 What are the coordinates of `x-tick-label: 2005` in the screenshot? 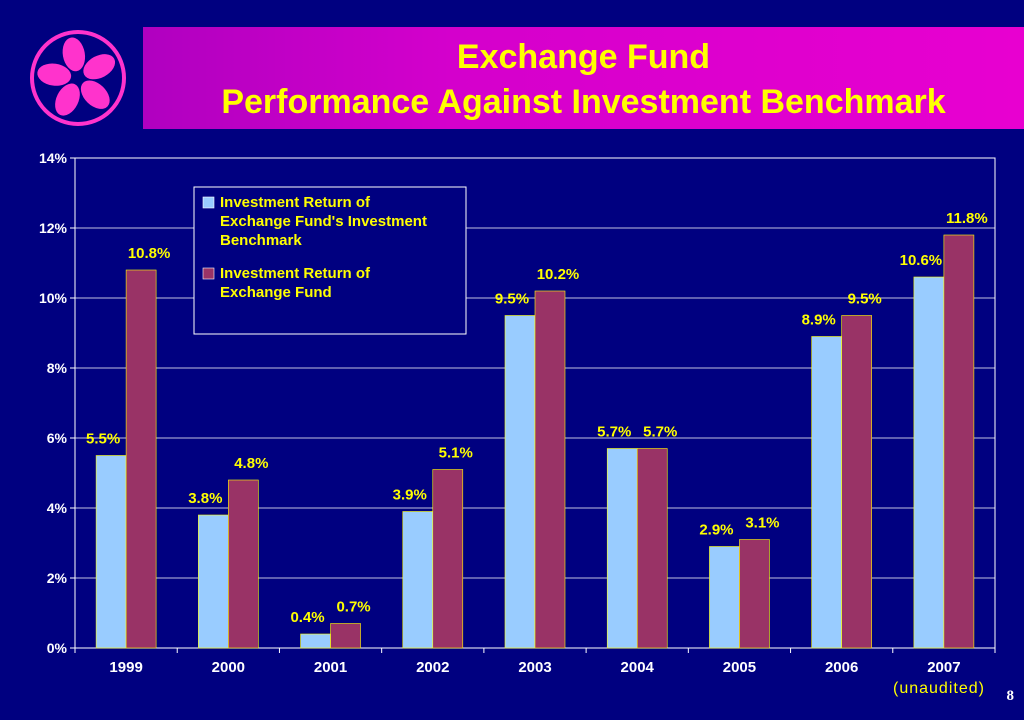 It's located at (739, 667).